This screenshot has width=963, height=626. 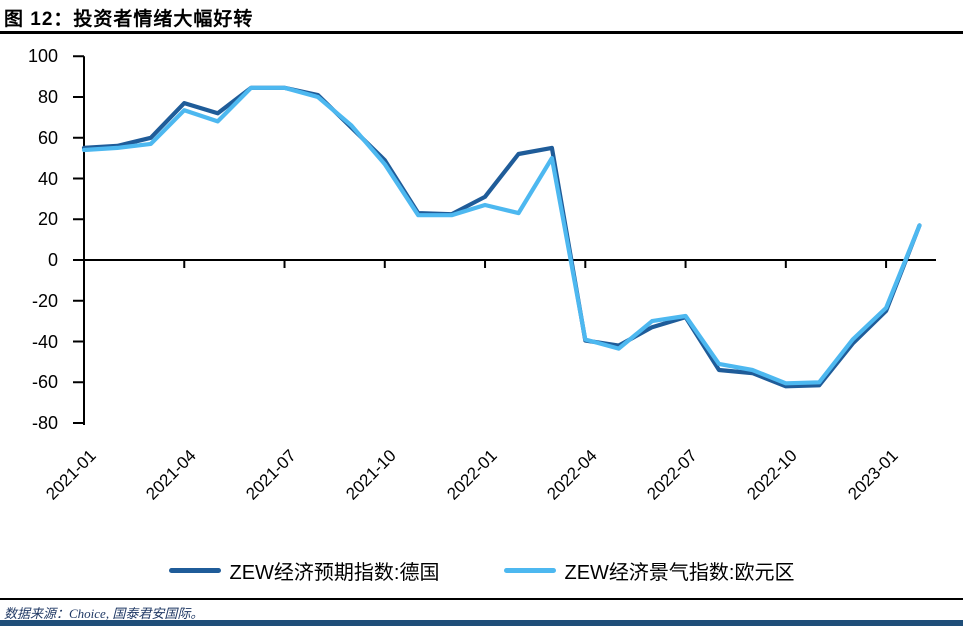 I want to click on y-tick-label: -40, so click(x=44, y=341).